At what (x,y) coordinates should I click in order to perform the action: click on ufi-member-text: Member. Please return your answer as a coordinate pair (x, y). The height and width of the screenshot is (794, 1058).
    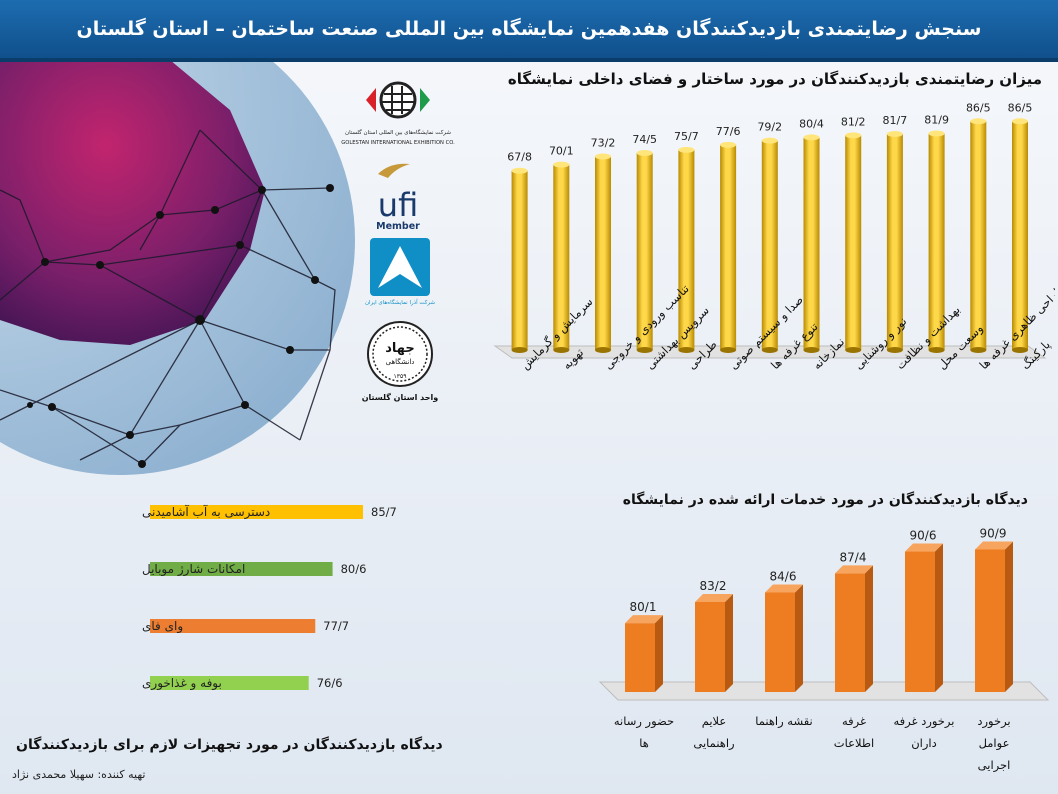
    Looking at the image, I should click on (398, 226).